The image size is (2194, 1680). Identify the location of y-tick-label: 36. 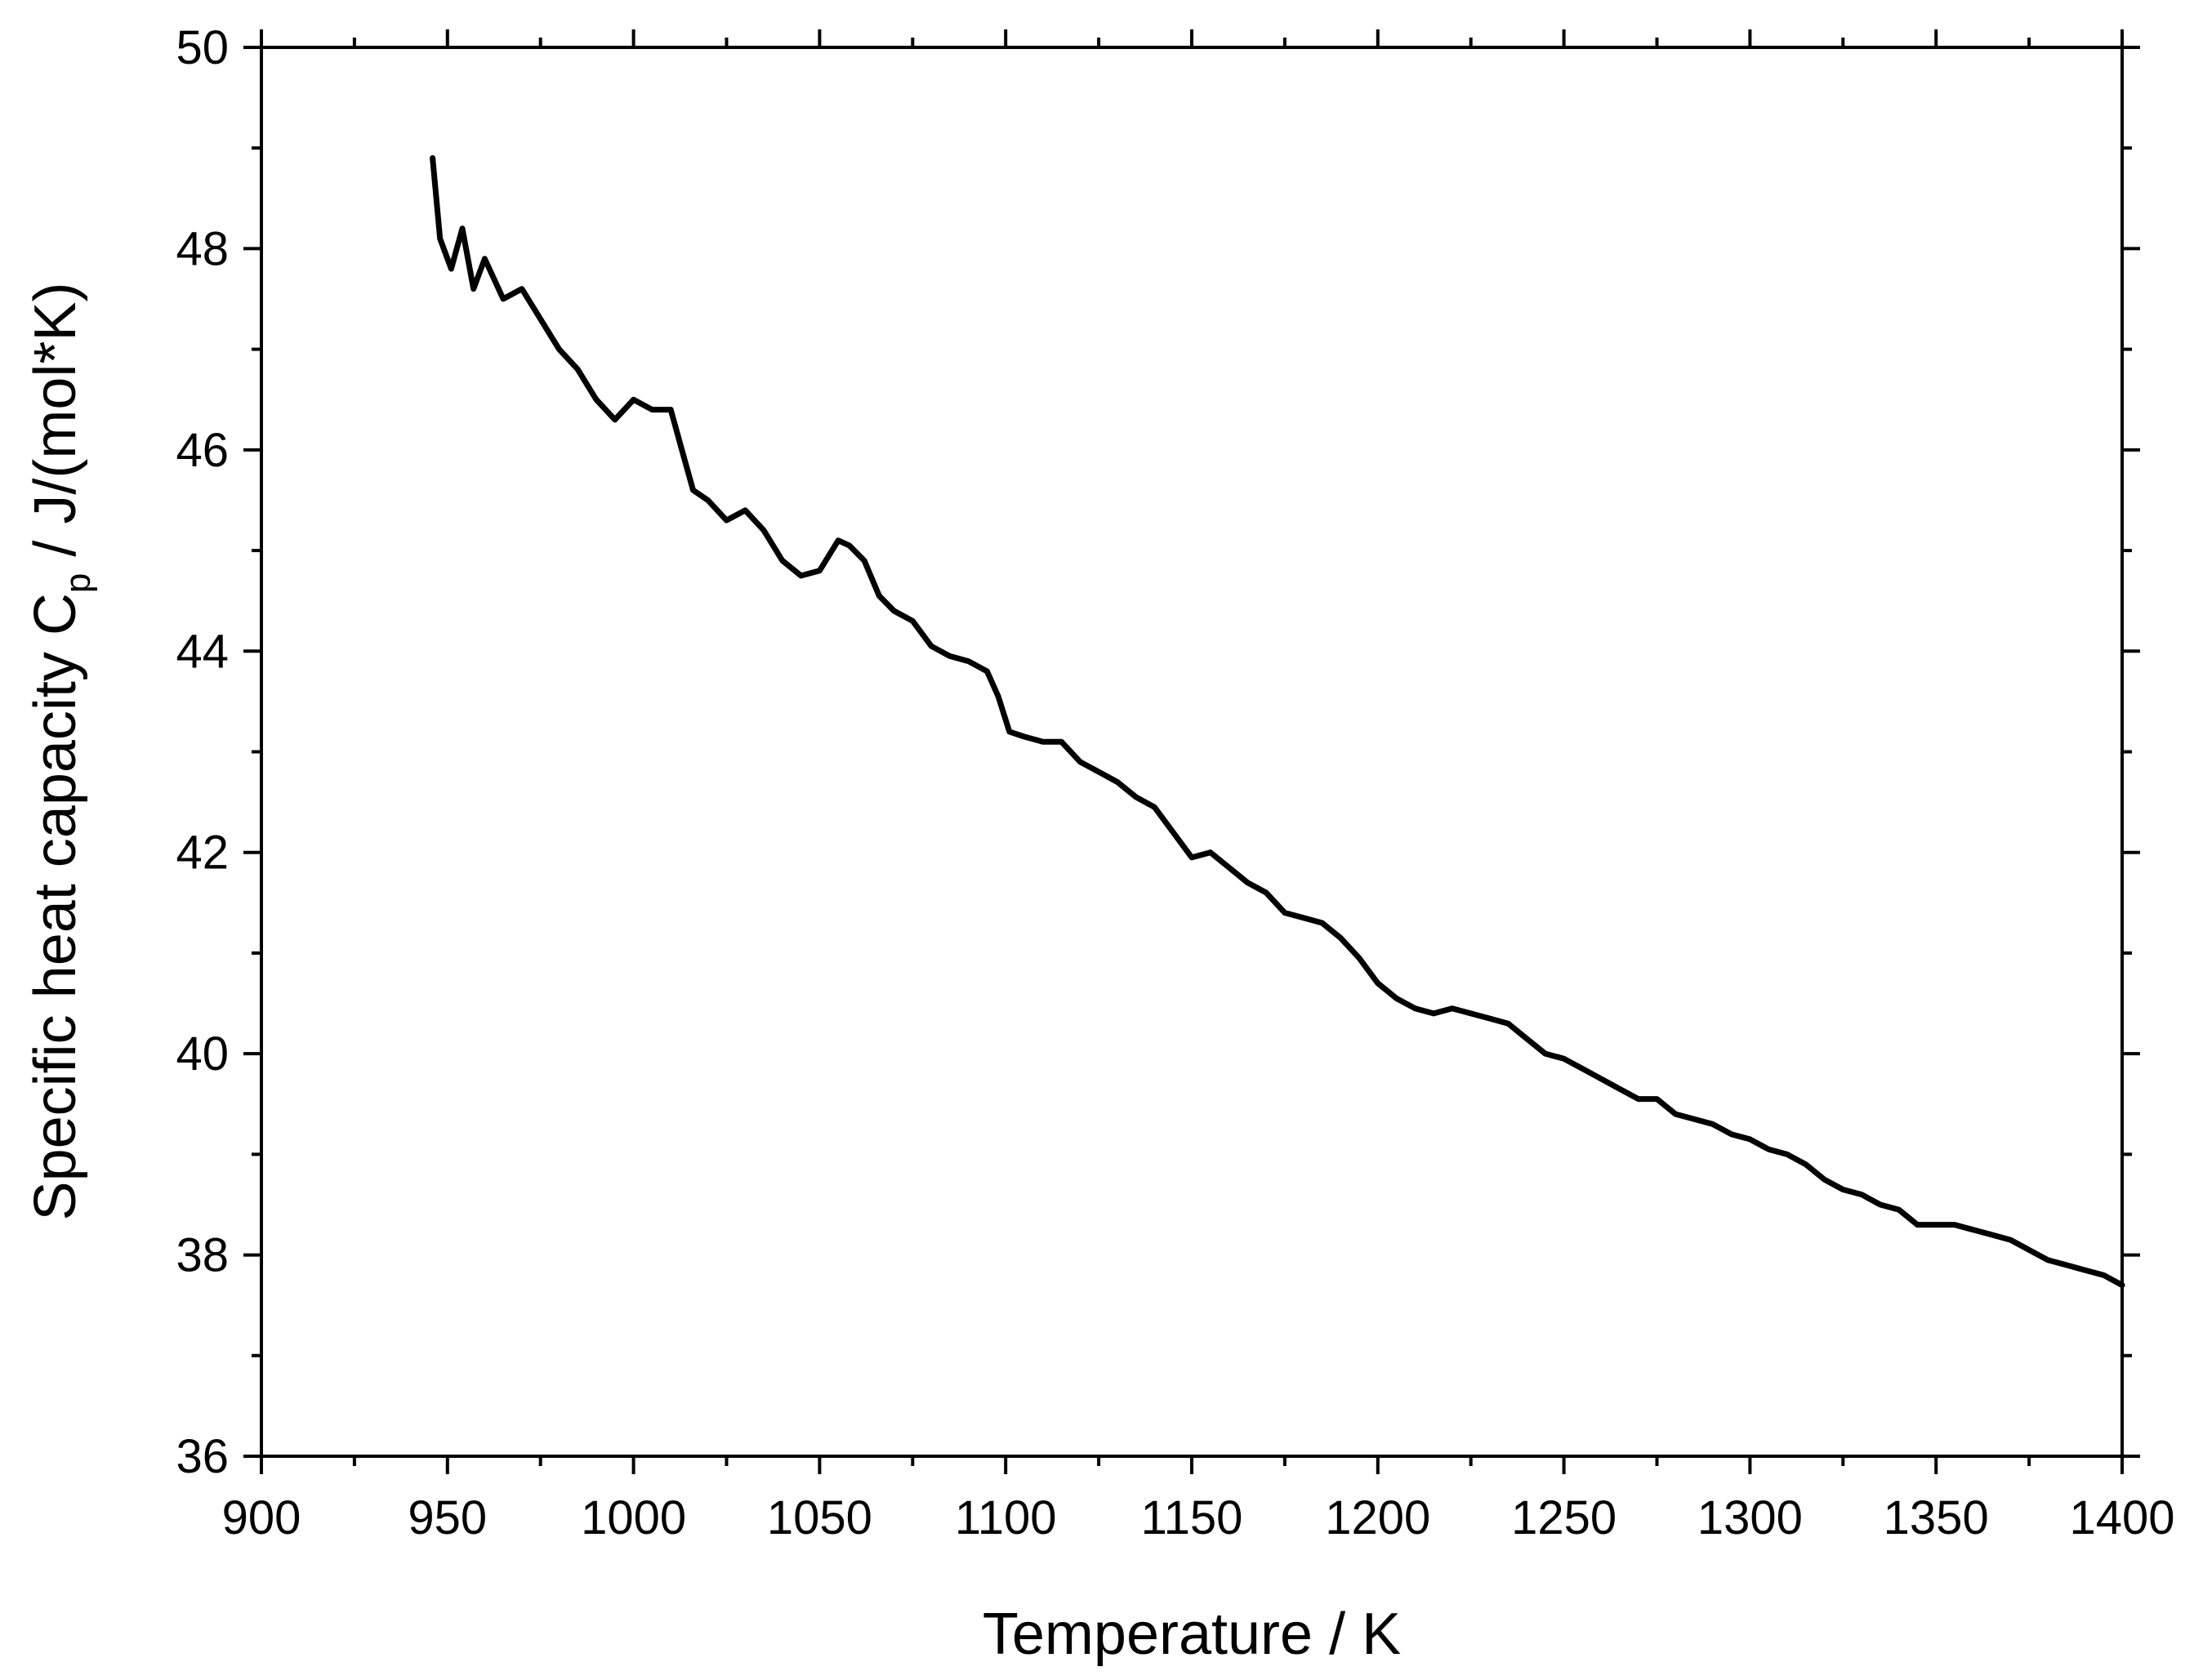
(203, 1456).